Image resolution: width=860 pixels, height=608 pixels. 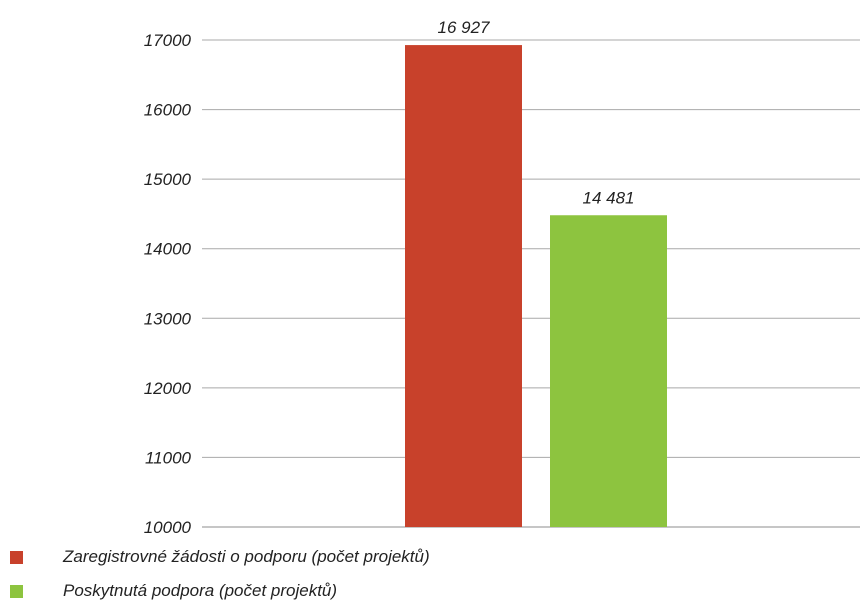 What do you see at coordinates (16, 591) in the screenshot?
I see `legend-swatch-provided` at bounding box center [16, 591].